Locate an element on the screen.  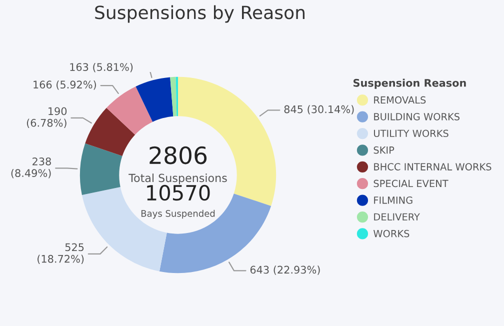
legend-label: REMOVALS is located at coordinates (400, 100).